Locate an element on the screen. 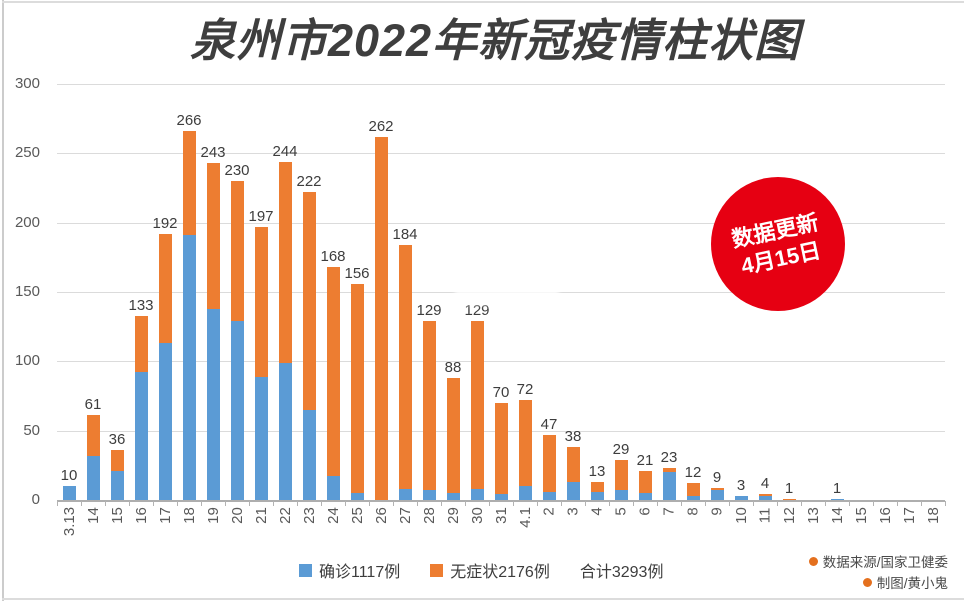  bar-value-label: 21 is located at coordinates (645, 460).